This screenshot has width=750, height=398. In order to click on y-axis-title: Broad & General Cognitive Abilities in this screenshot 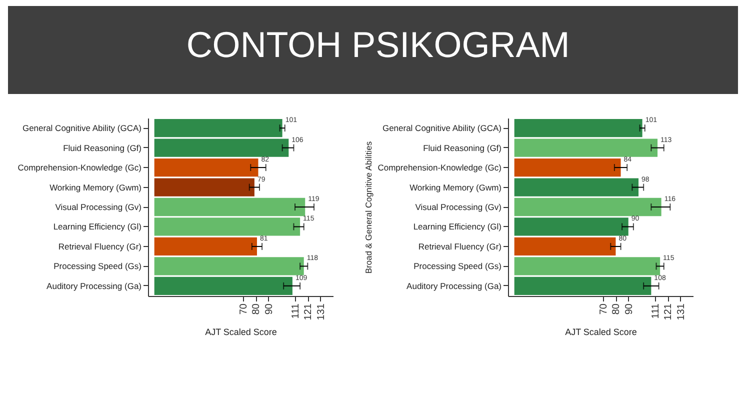, I will do `click(369, 207)`.